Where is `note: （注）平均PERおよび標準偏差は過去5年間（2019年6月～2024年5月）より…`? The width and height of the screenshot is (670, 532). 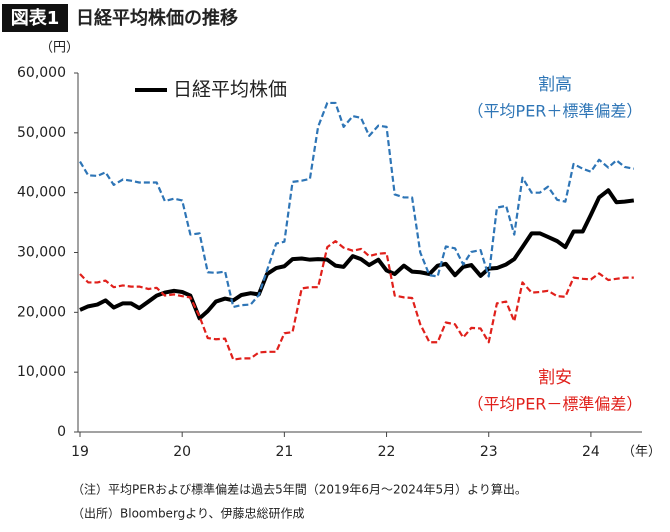 note: （注）平均PERおよび標準偏差は過去5年間（2019年6月～2024年5月）より… is located at coordinates (299, 489).